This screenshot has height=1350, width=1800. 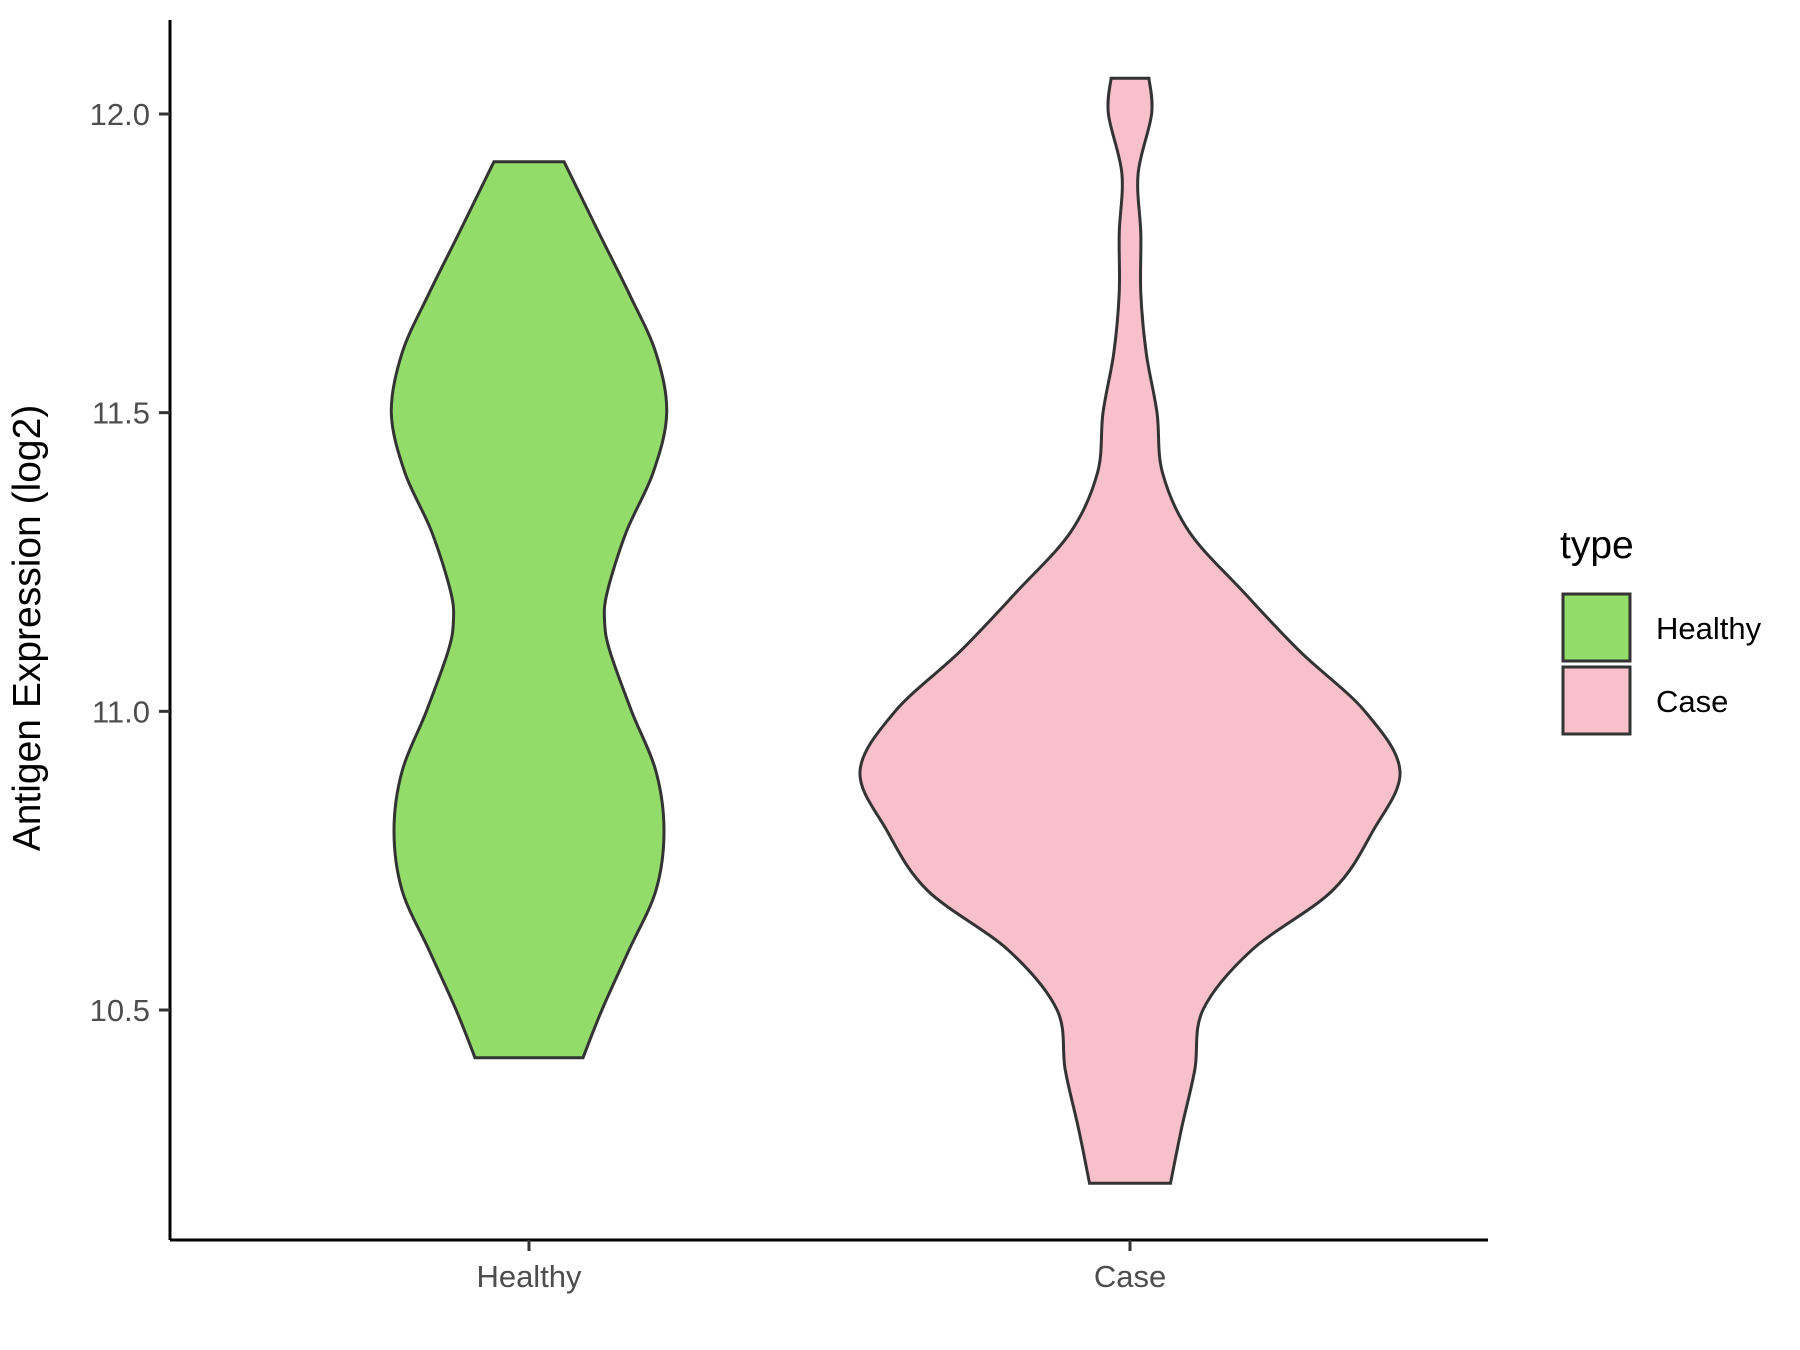 What do you see at coordinates (130, 562) in the screenshot?
I see `y-axis-ticks: 10.5 11.0 11.5 12.0` at bounding box center [130, 562].